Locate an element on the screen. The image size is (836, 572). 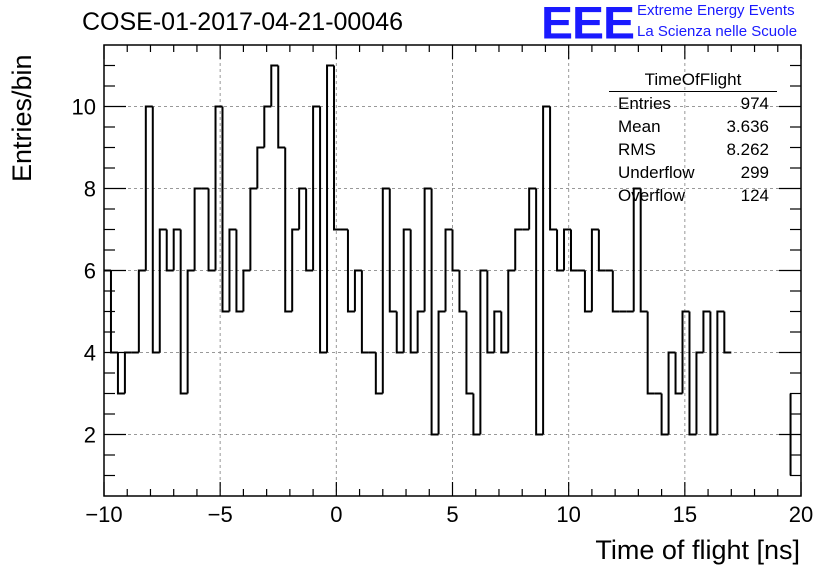
stats-value: 299 is located at coordinates (754, 172).